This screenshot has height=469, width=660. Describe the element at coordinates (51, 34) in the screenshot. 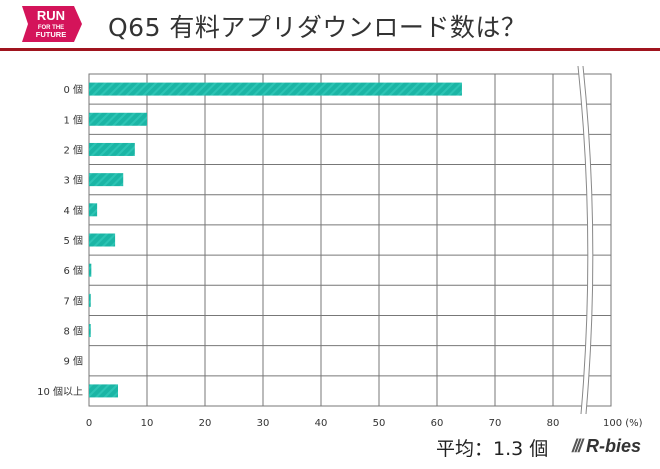

I see `svg-text: FUTURE` at that location.